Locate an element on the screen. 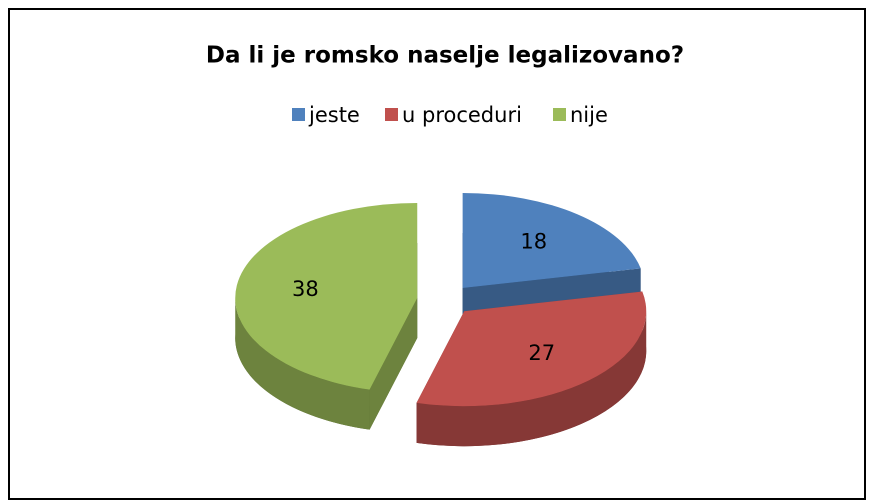 The width and height of the screenshot is (874, 504). data-label: 27 is located at coordinates (541, 353).